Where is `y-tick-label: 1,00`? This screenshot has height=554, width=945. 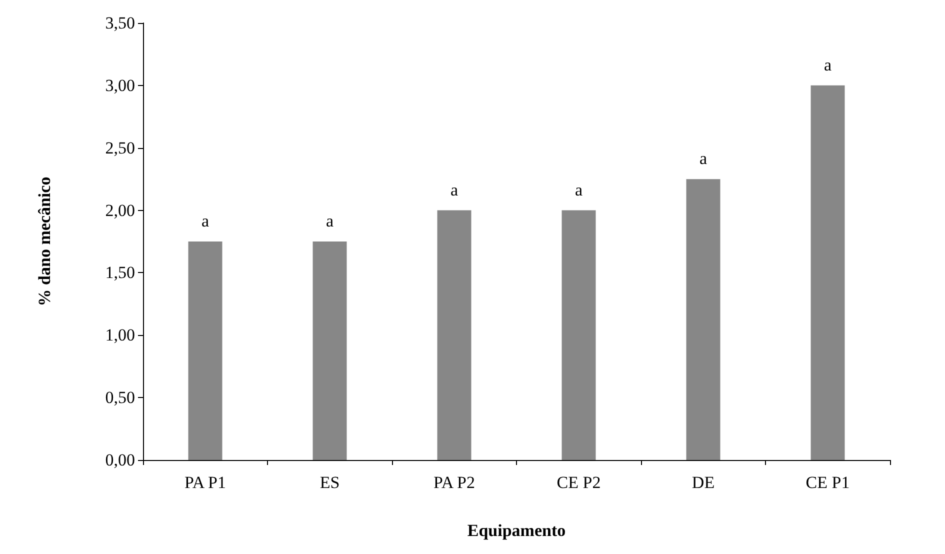 y-tick-label: 1,00 is located at coordinates (120, 335).